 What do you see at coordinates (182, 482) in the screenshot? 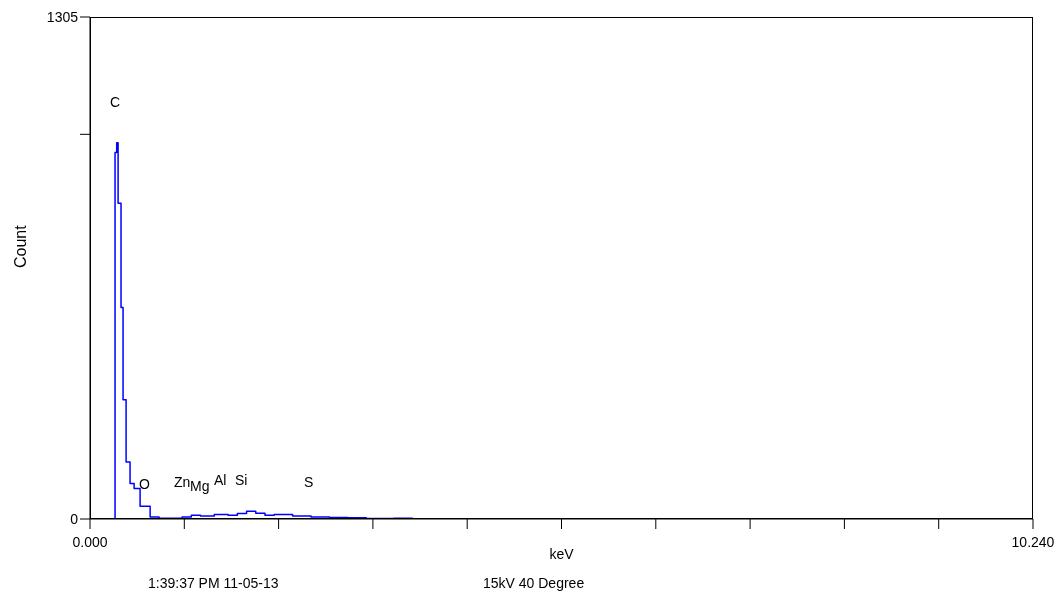
I see `annotation: Zn` at bounding box center [182, 482].